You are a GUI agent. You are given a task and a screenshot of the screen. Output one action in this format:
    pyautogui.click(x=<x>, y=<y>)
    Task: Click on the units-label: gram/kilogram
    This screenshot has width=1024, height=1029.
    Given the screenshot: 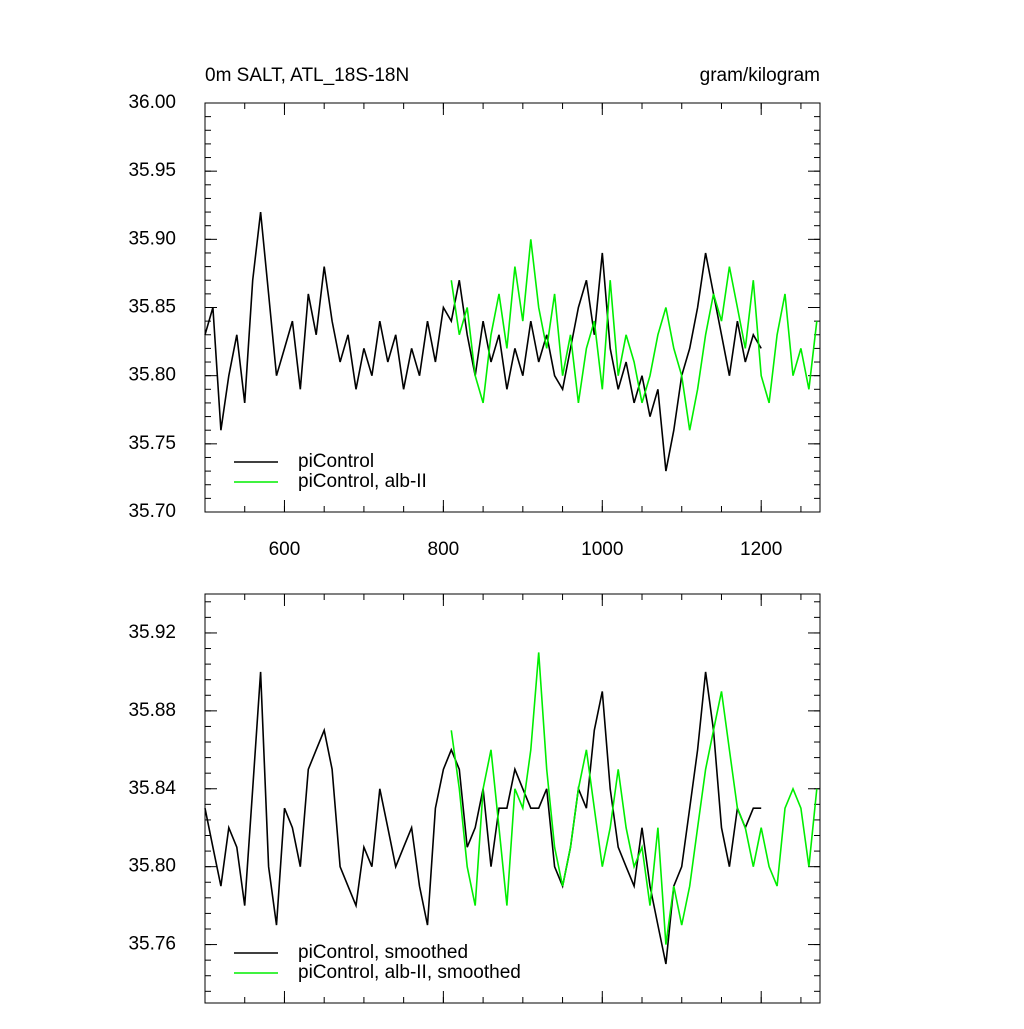 What is the action you would take?
    pyautogui.click(x=760, y=75)
    